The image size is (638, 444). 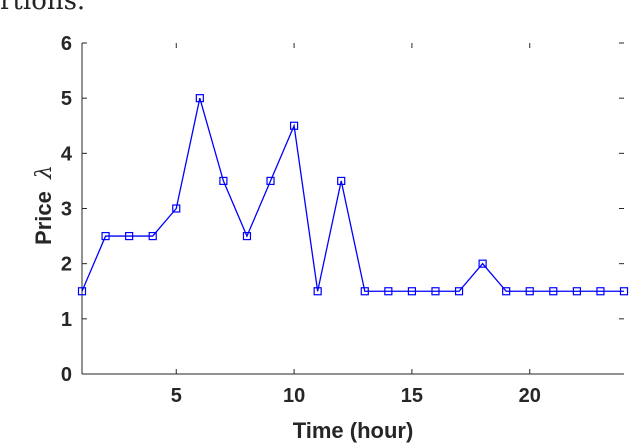 I want to click on x-tick-label: 15, so click(x=412, y=396).